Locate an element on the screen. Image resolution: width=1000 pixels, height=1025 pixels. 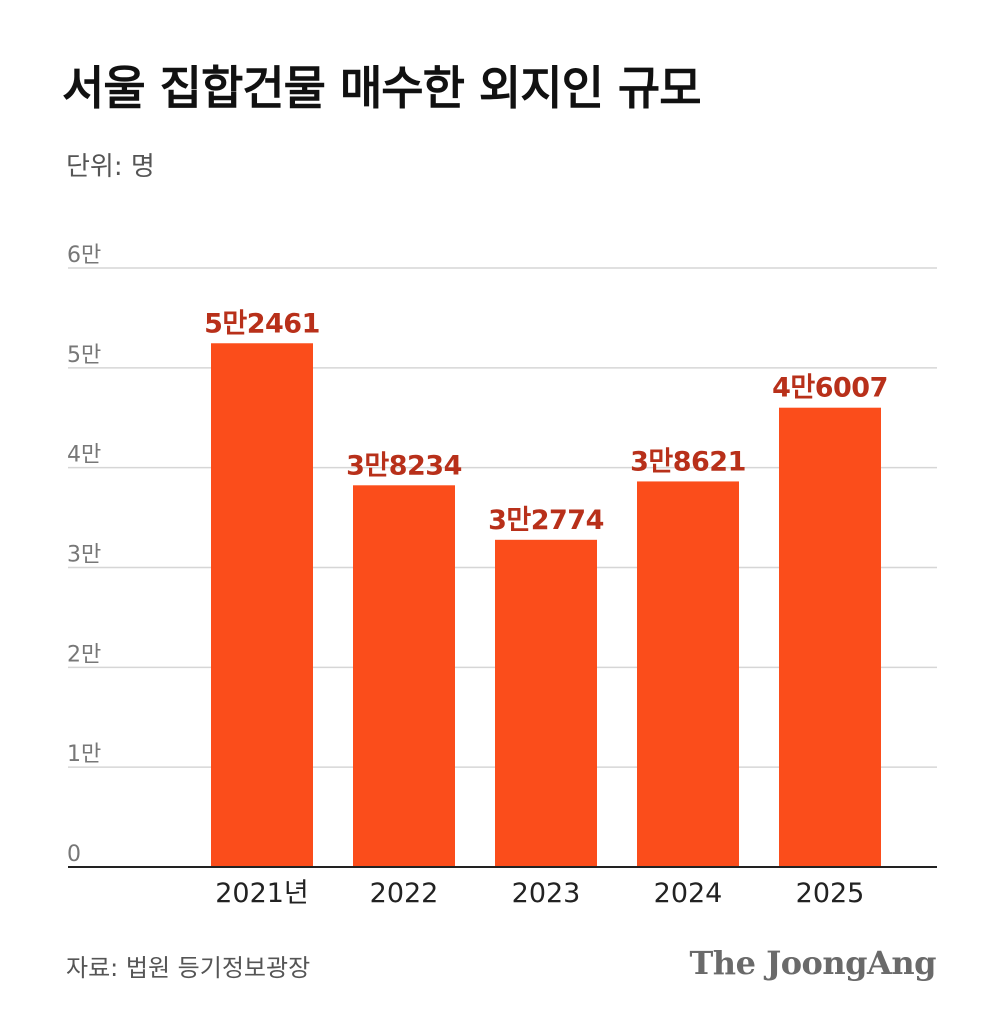
bar-value-label: 5만2461 is located at coordinates (262, 323).